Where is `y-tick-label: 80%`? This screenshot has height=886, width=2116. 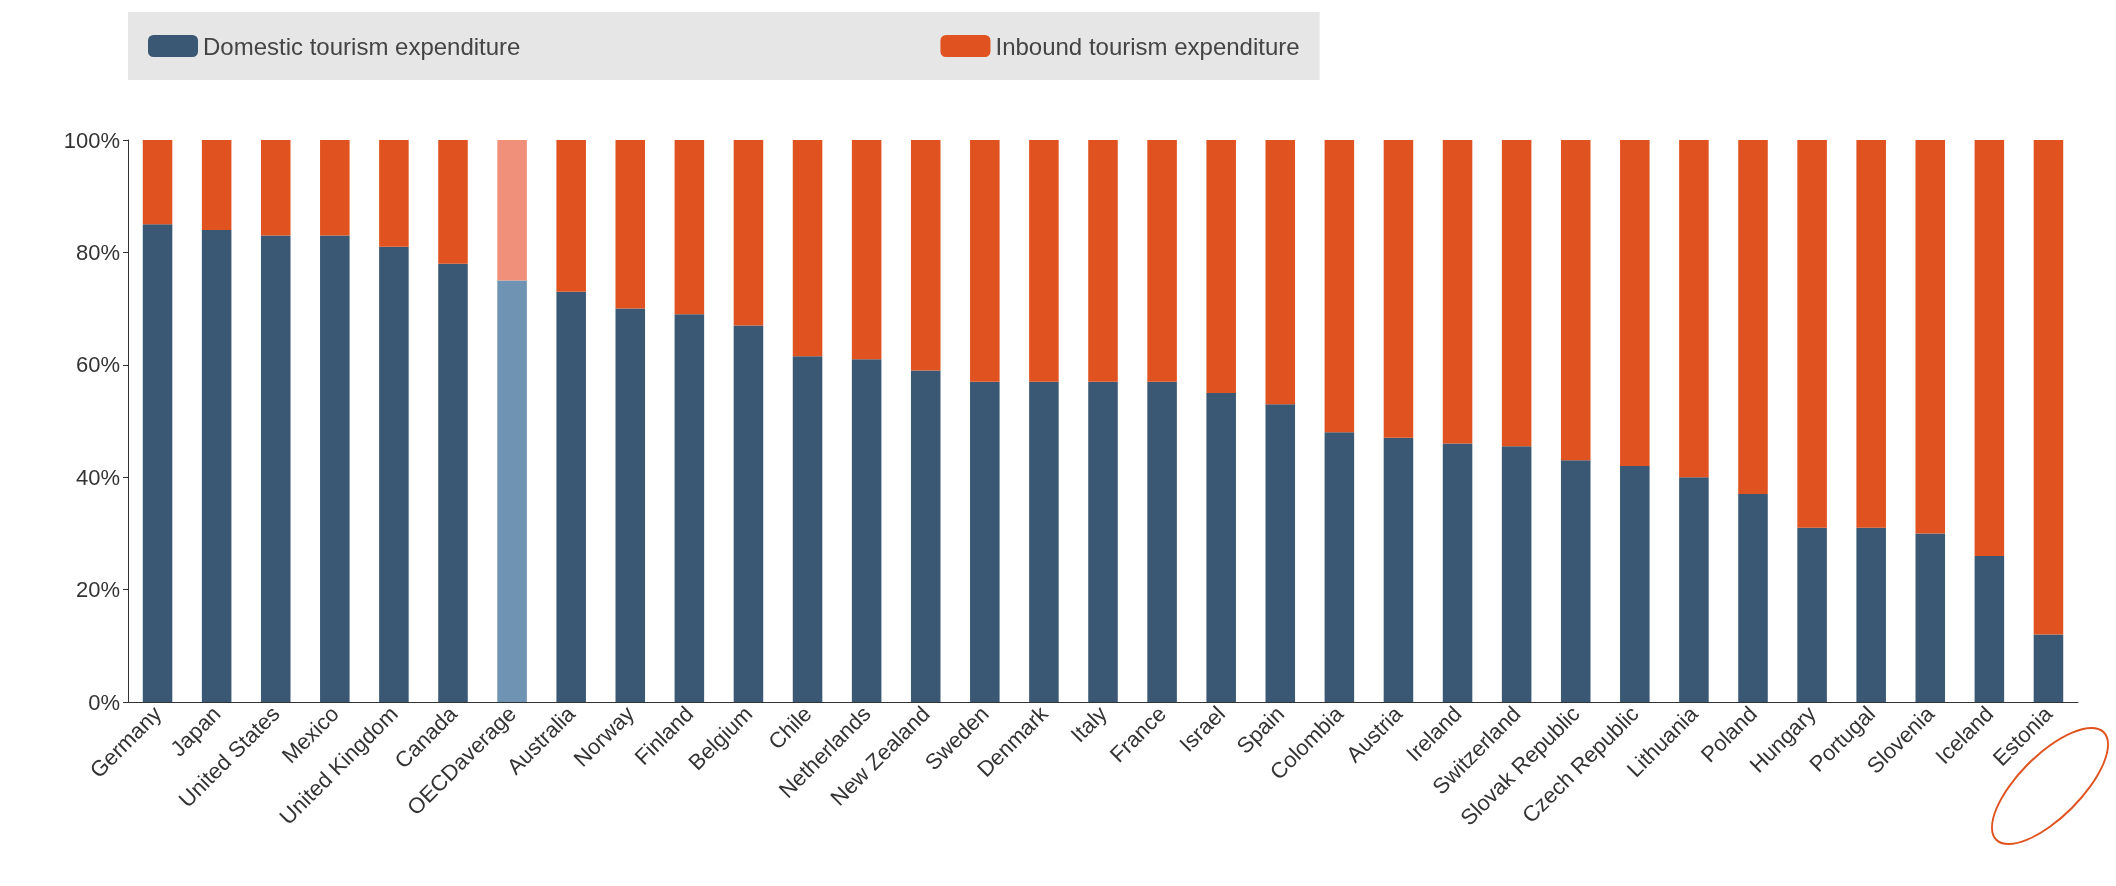 y-tick-label: 80% is located at coordinates (97, 252).